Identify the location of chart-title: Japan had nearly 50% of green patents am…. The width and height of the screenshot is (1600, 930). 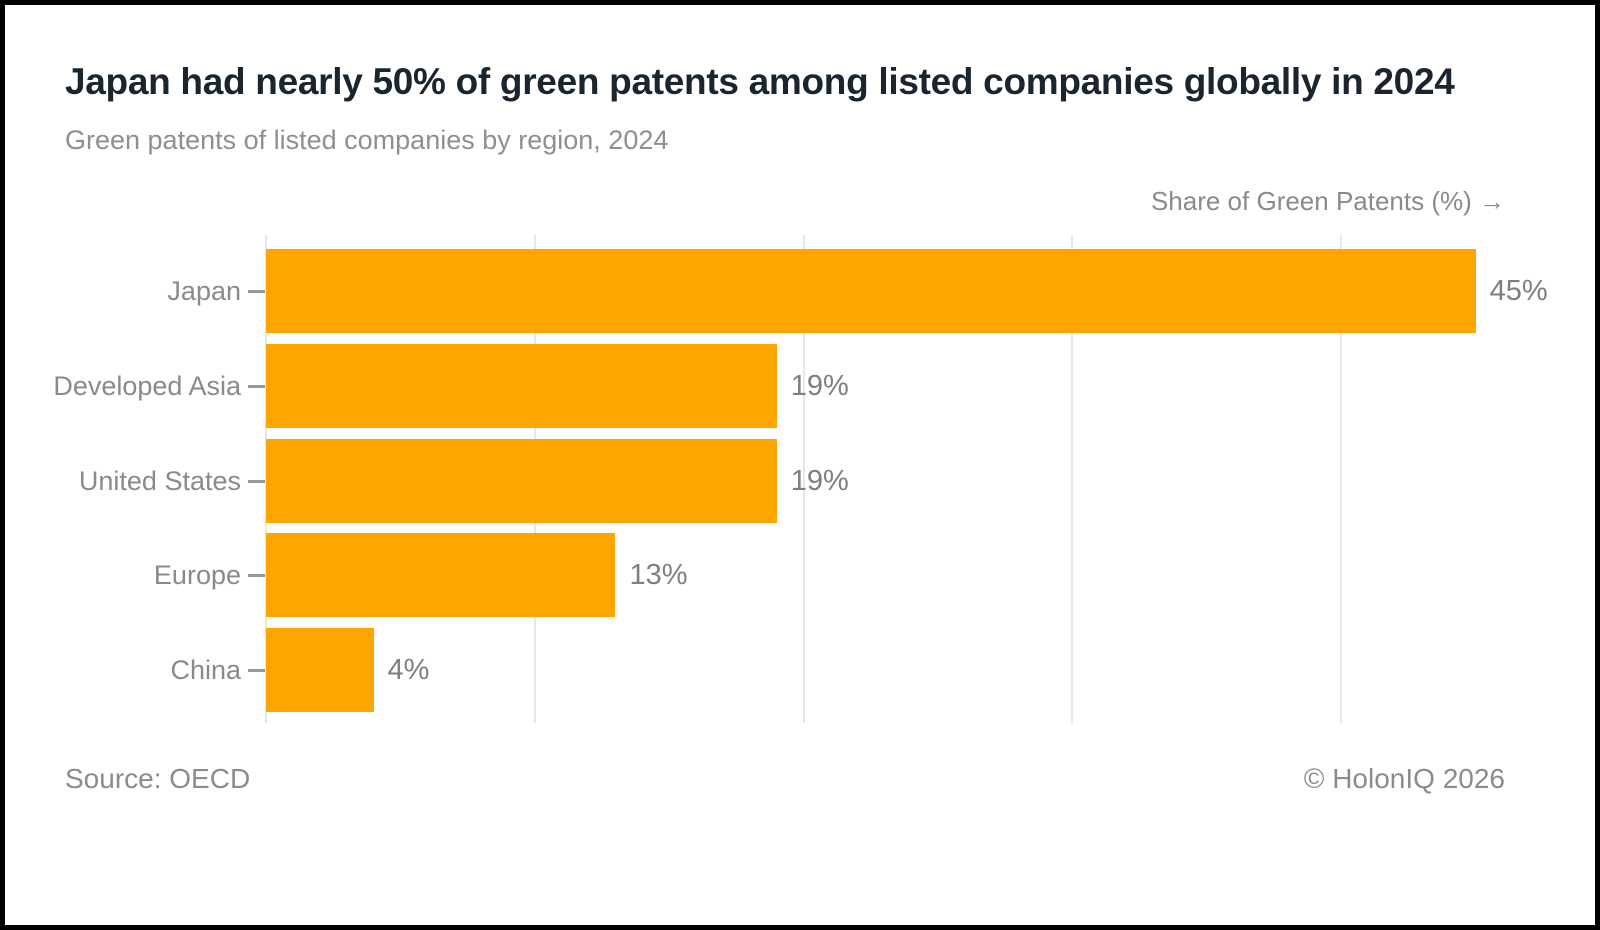
(760, 81).